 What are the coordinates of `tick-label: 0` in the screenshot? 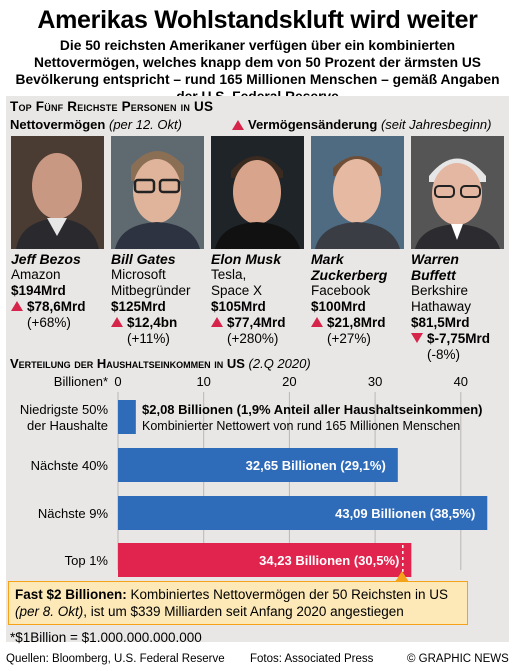 It's located at (117, 381).